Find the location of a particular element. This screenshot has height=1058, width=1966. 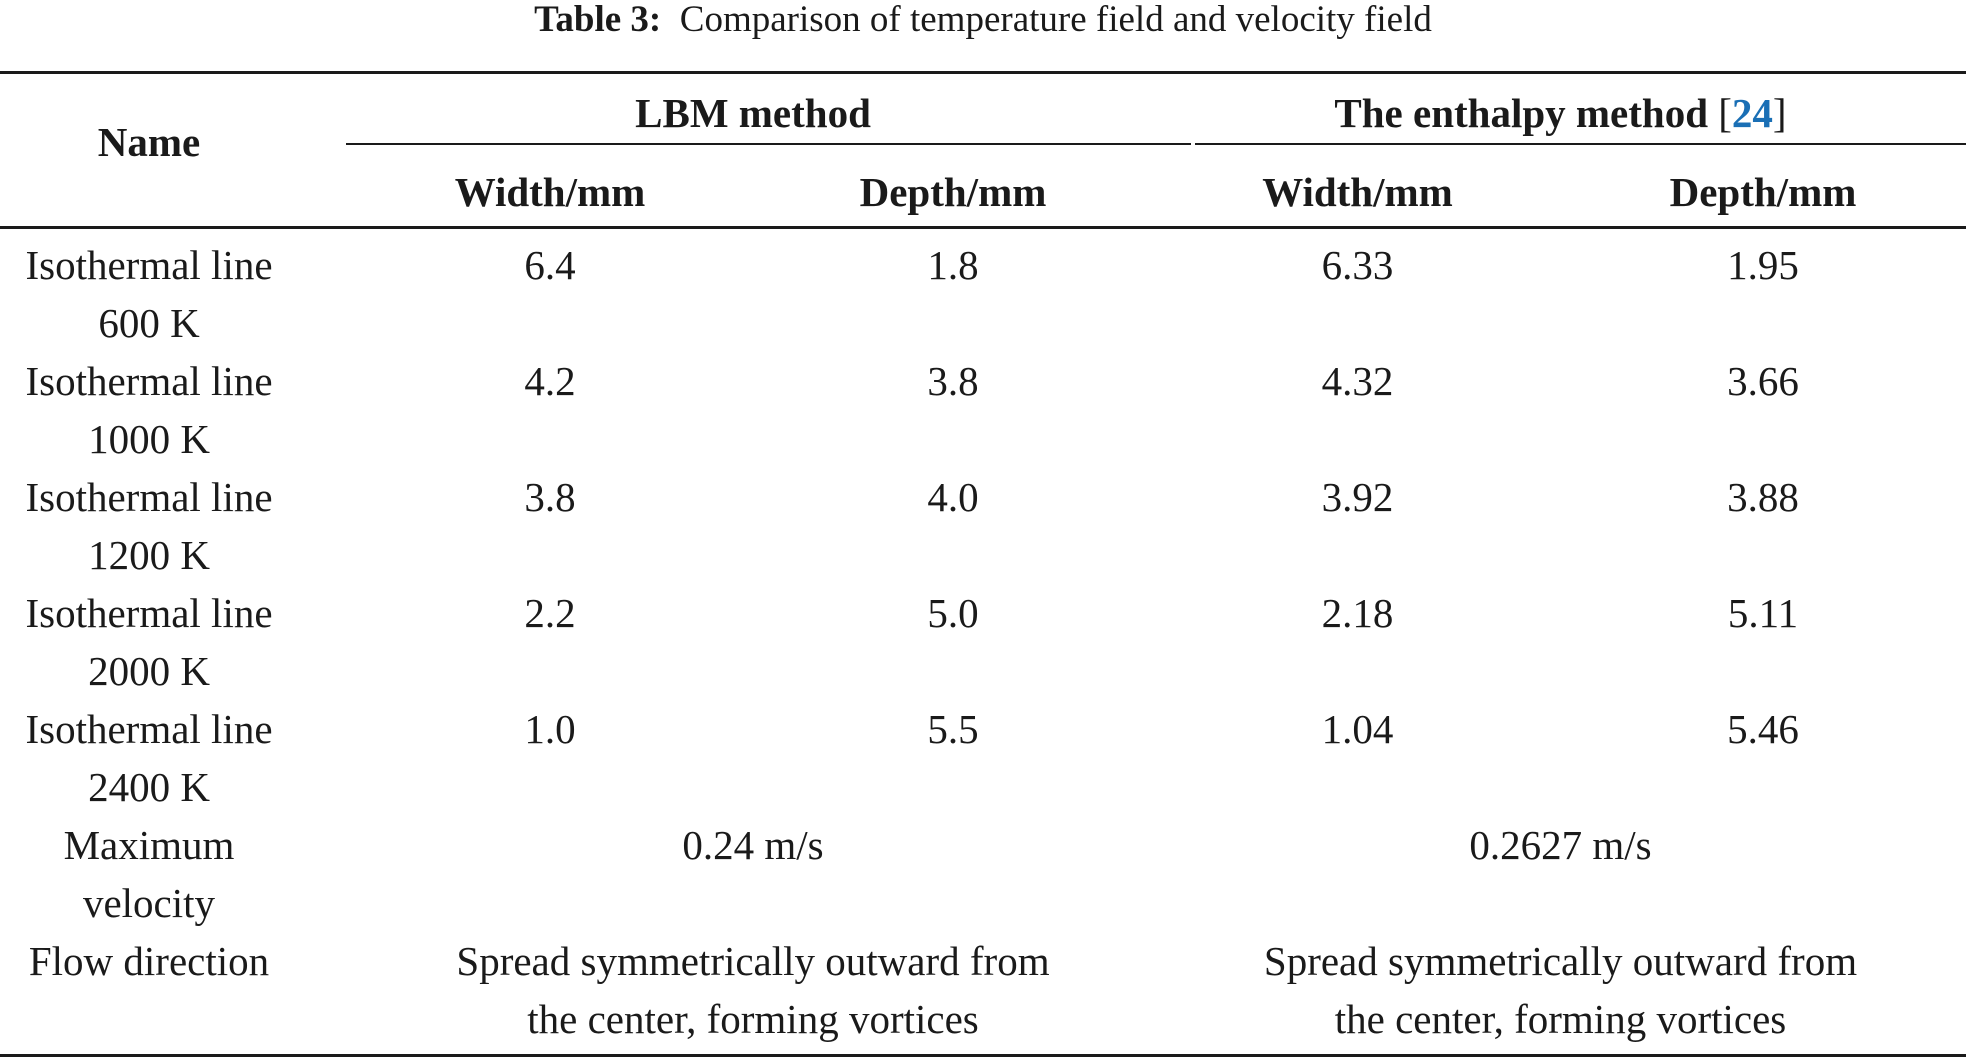

subheader-lbm-depth: Depth/mm is located at coordinates (953, 192).